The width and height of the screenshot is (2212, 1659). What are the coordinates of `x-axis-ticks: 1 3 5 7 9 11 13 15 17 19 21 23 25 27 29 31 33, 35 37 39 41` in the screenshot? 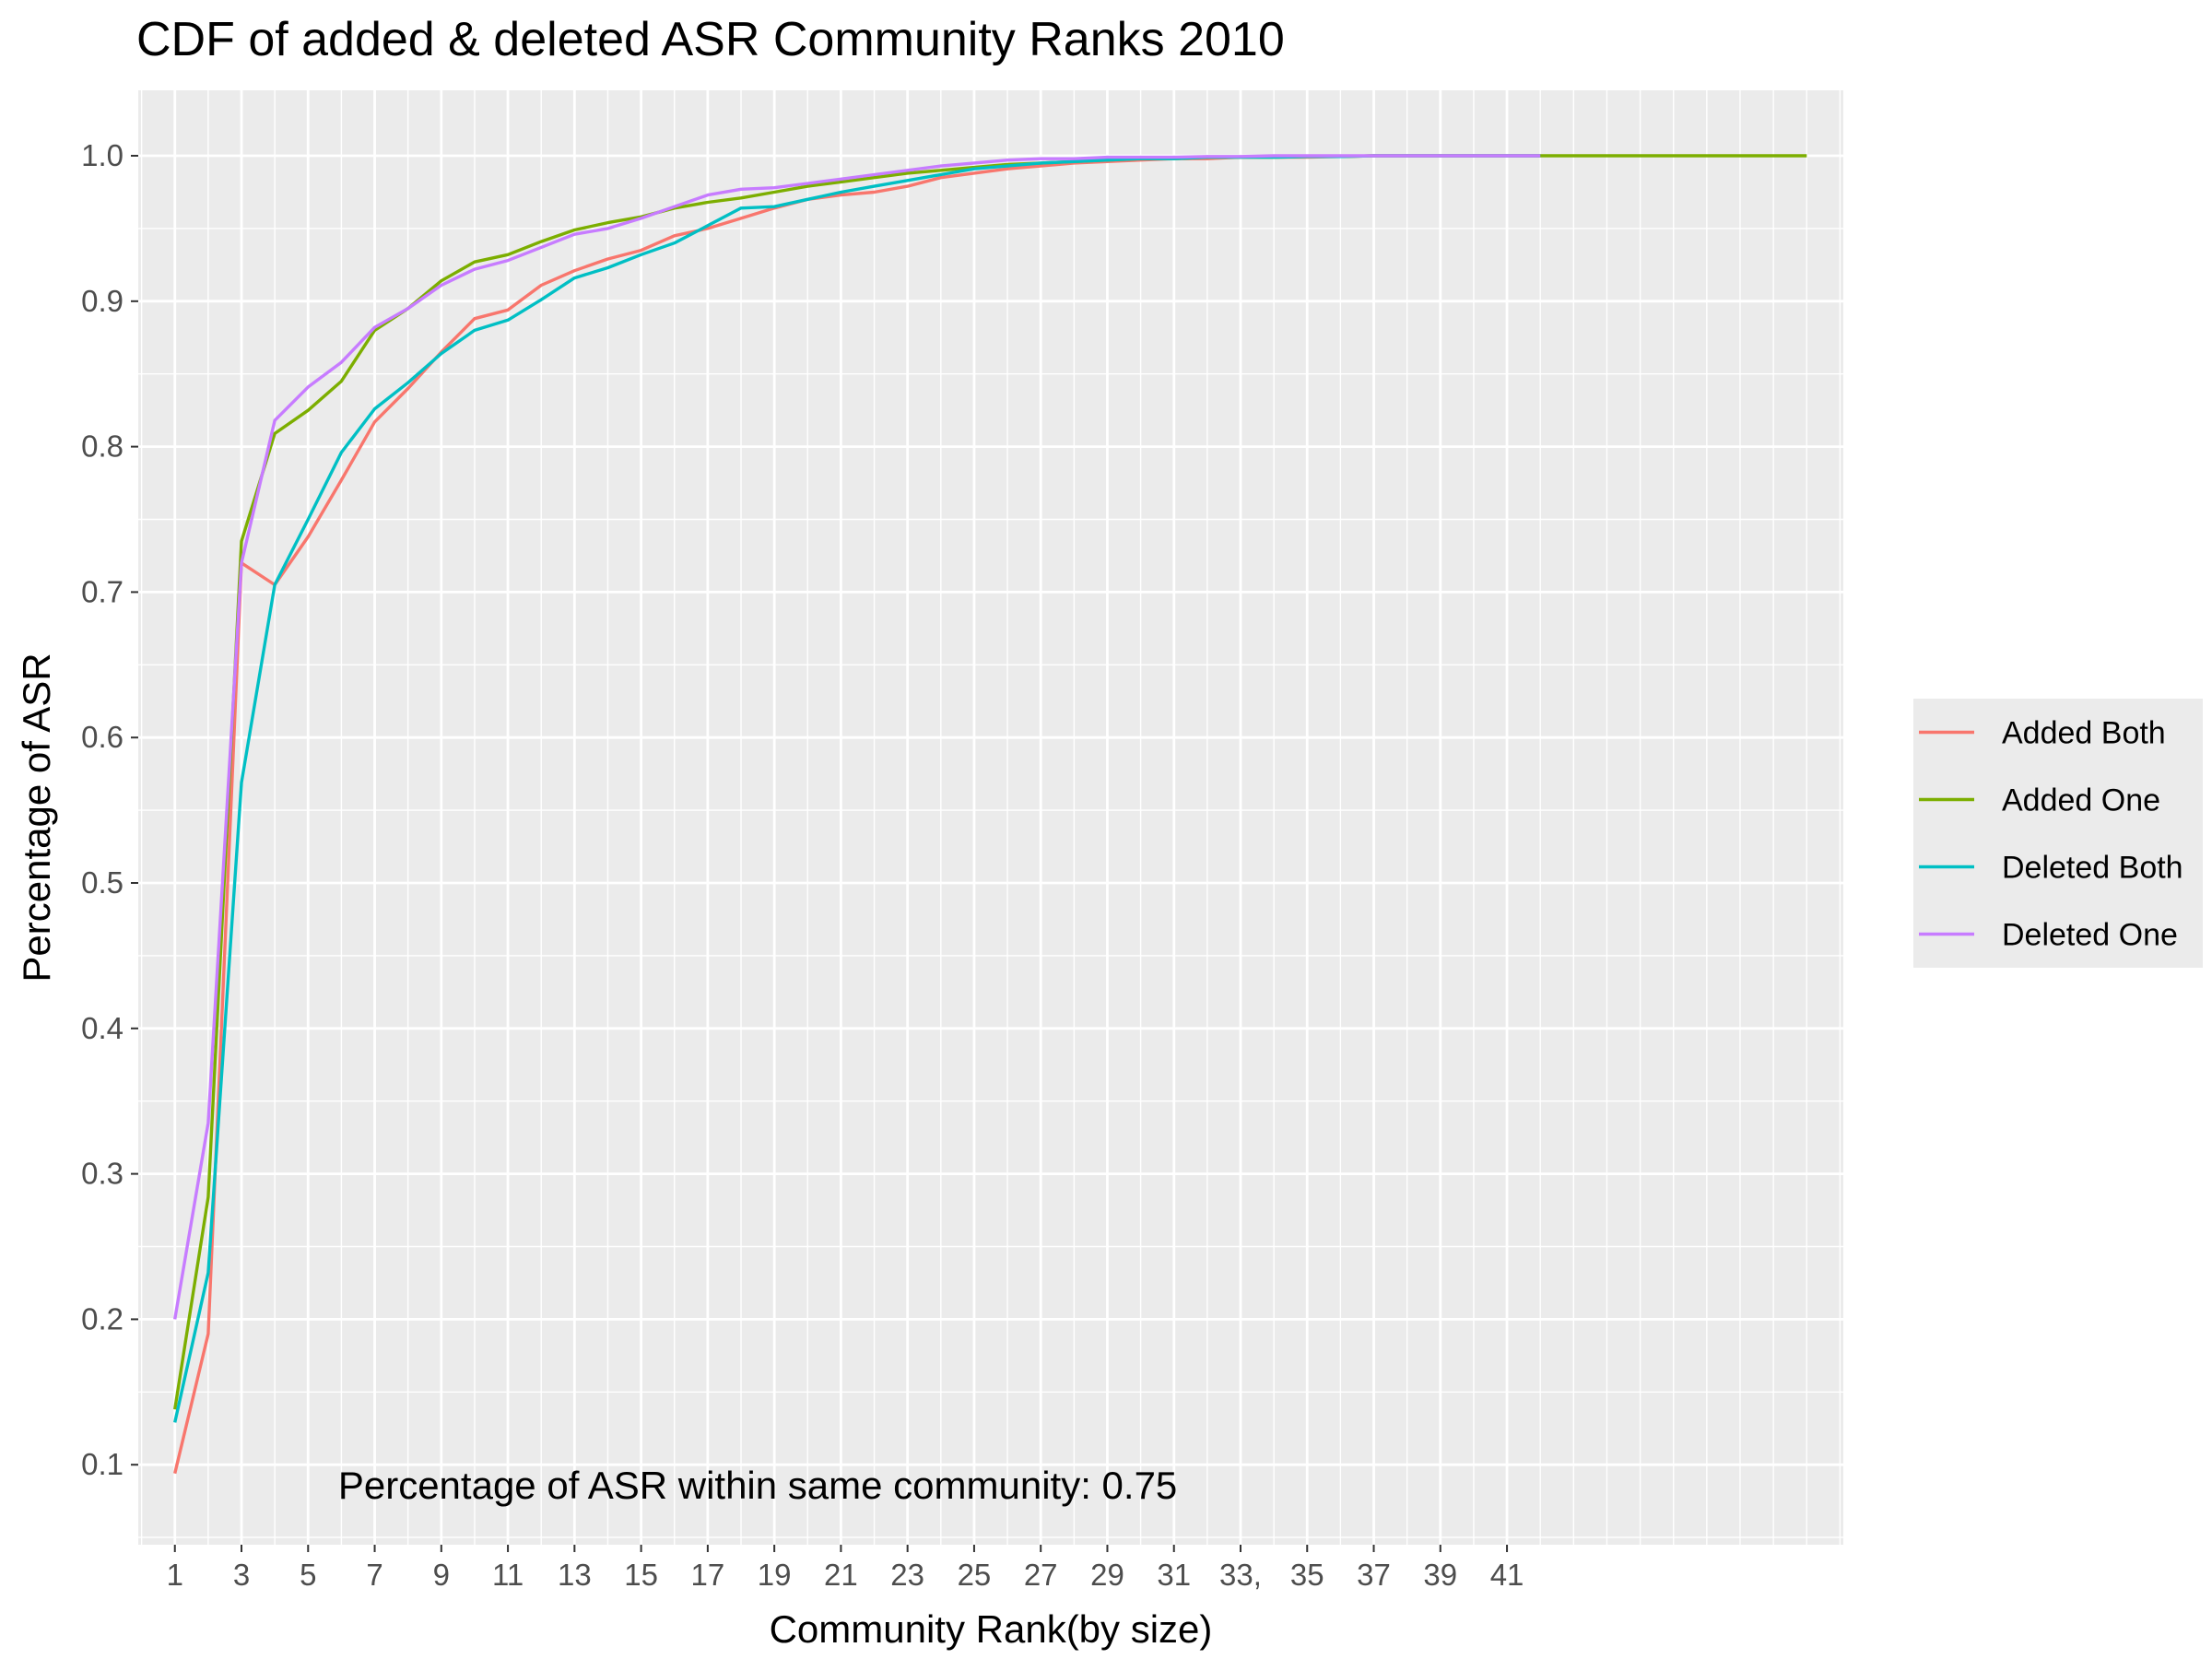 It's located at (845, 1568).